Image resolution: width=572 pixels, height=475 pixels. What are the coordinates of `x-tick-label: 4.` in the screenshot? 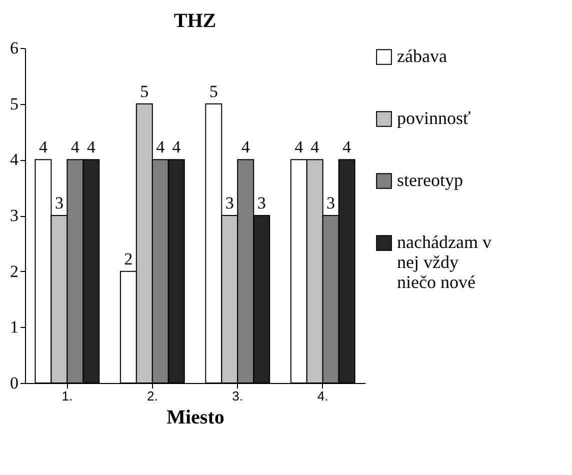 It's located at (322, 396).